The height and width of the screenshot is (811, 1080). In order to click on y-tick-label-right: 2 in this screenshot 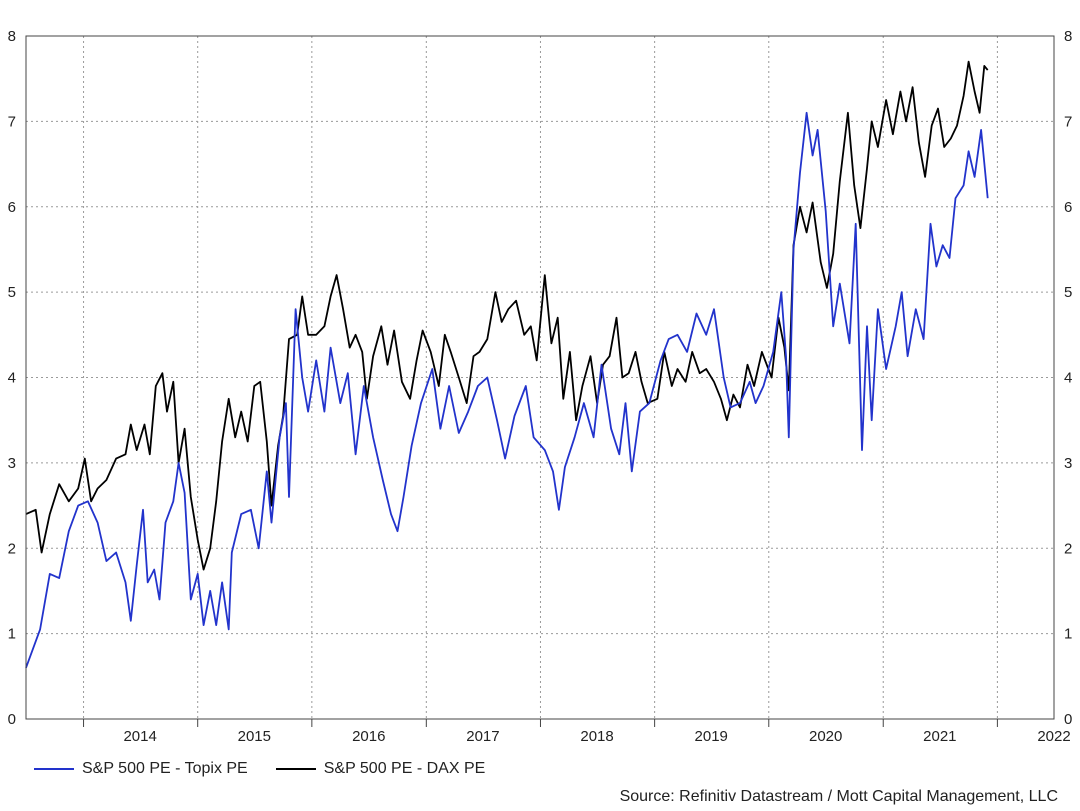, I will do `click(1068, 548)`.